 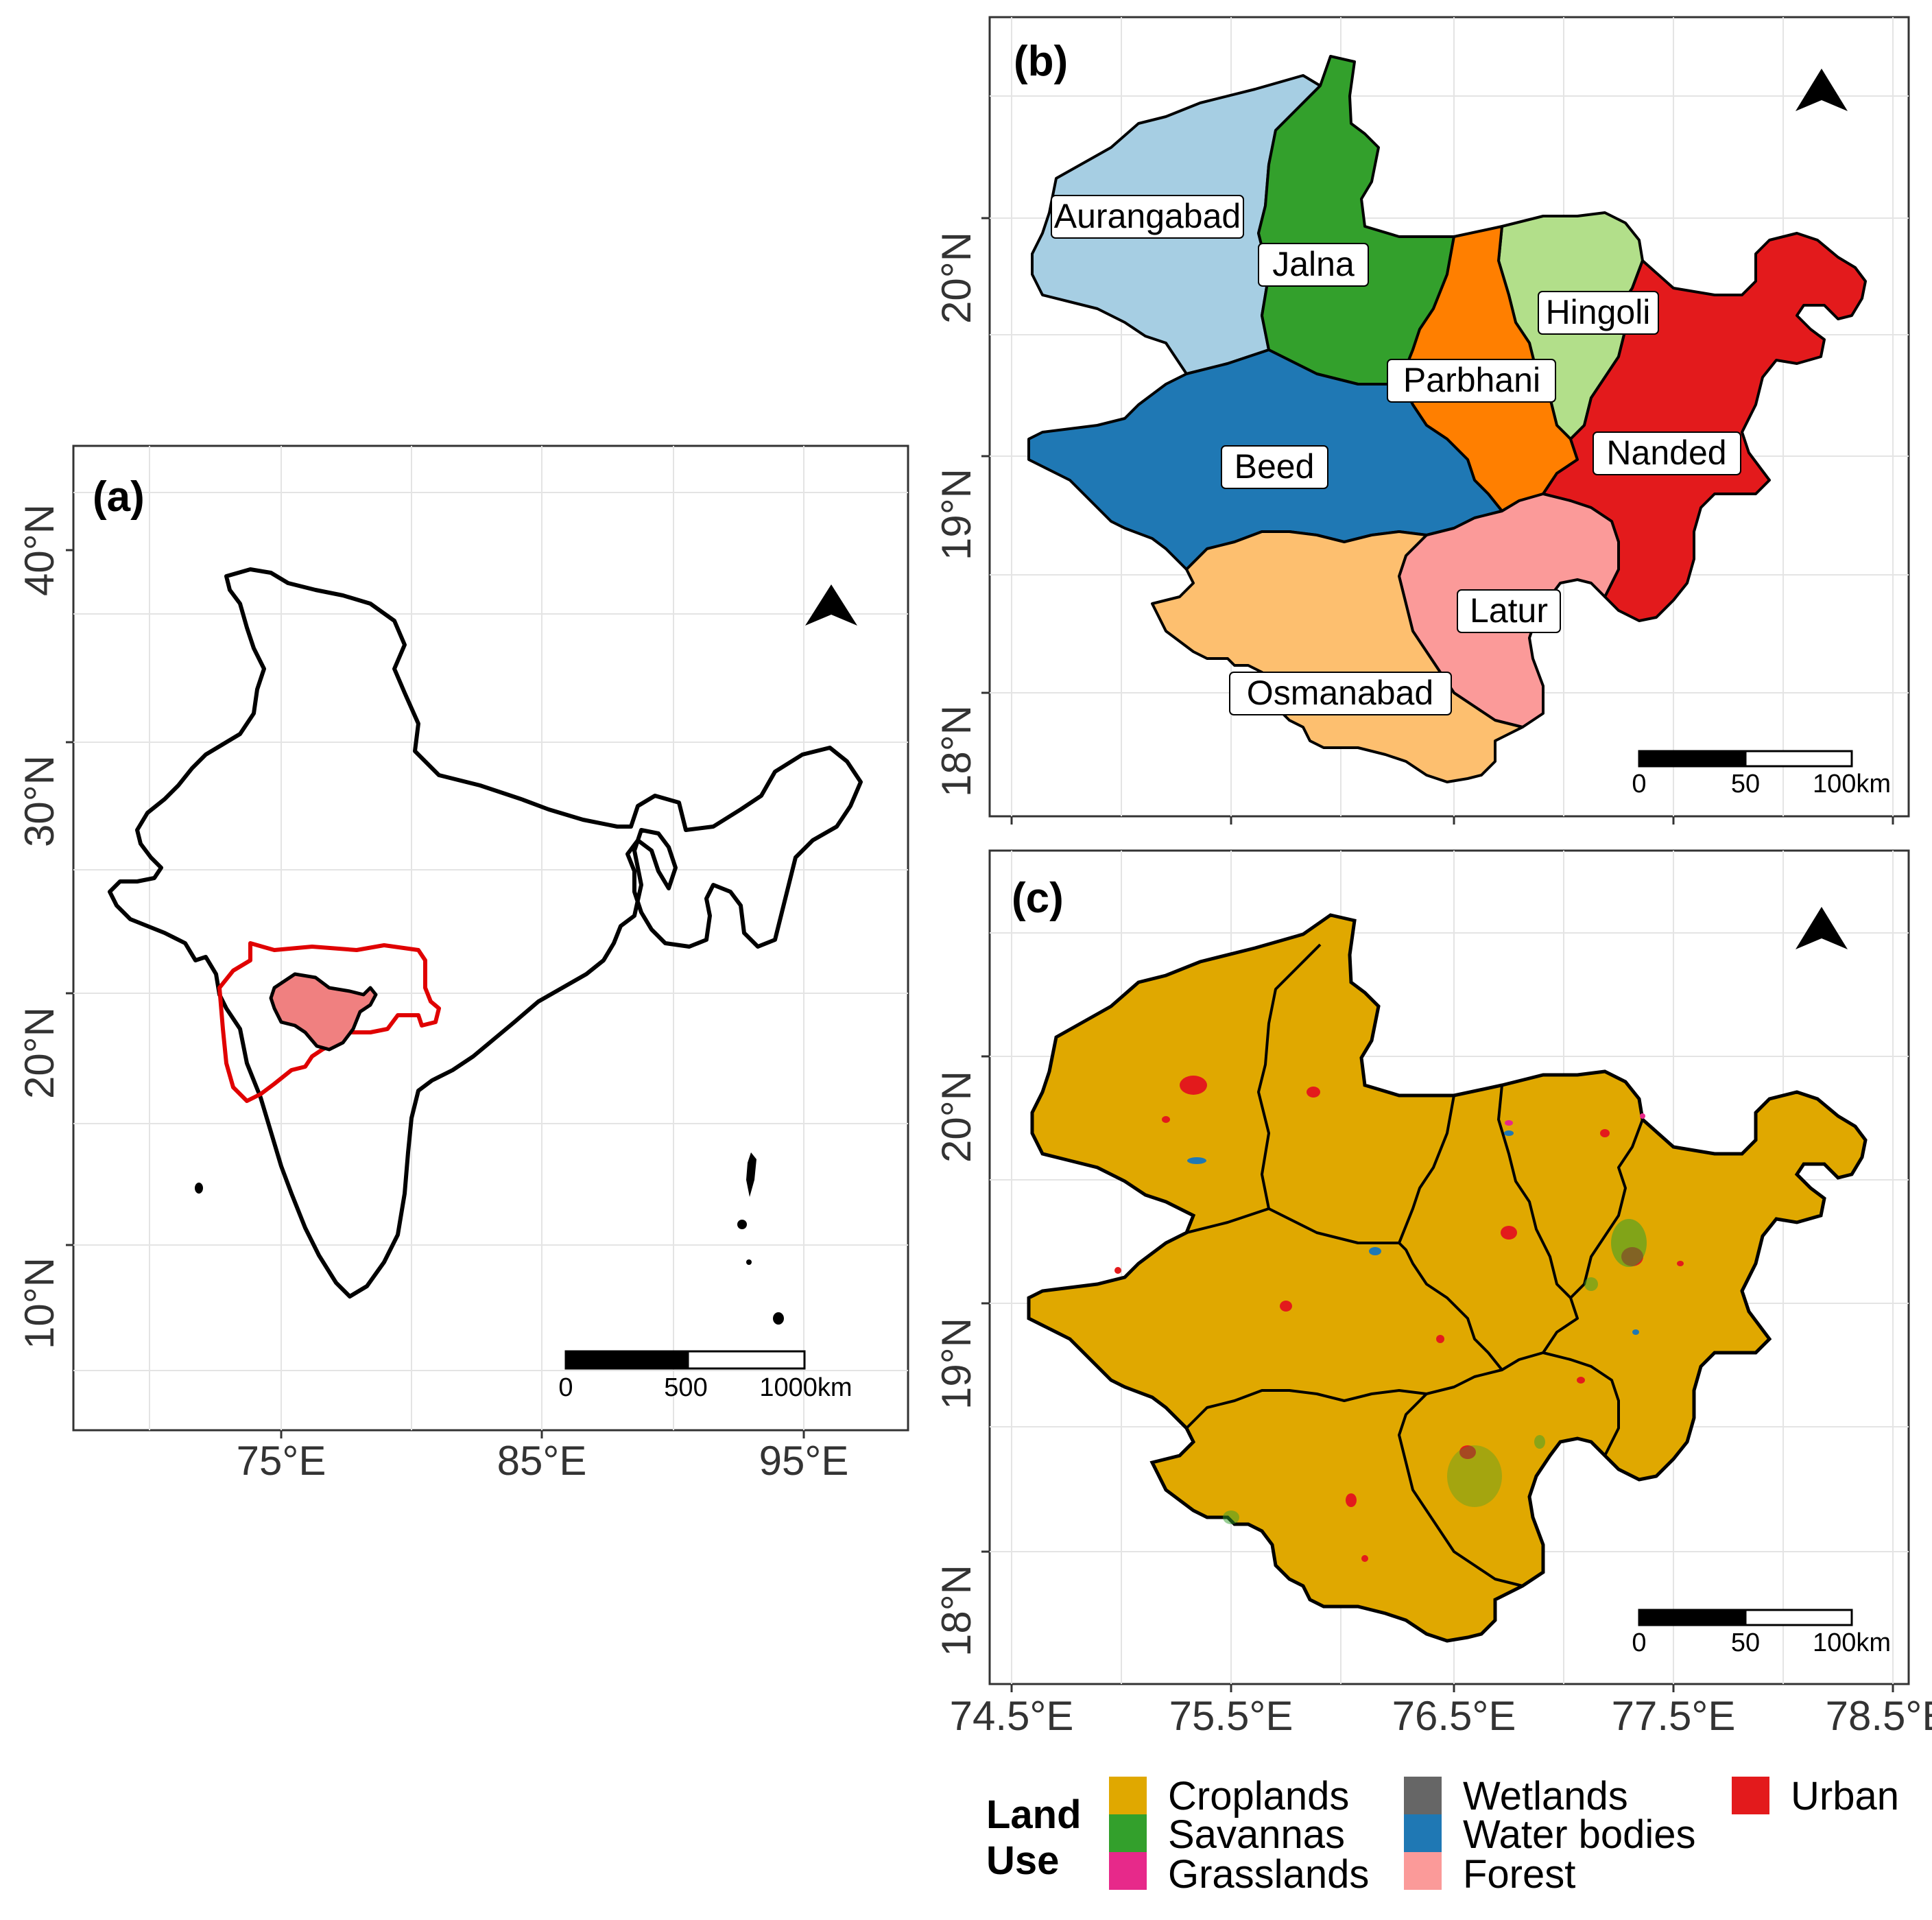 What do you see at coordinates (1022, 1860) in the screenshot?
I see `legend-title-line2: Use` at bounding box center [1022, 1860].